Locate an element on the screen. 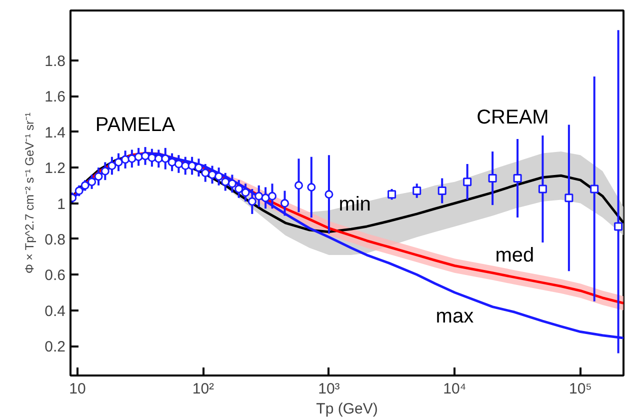 The image size is (641, 420). y-tick-label: 0.8 is located at coordinates (55, 239).